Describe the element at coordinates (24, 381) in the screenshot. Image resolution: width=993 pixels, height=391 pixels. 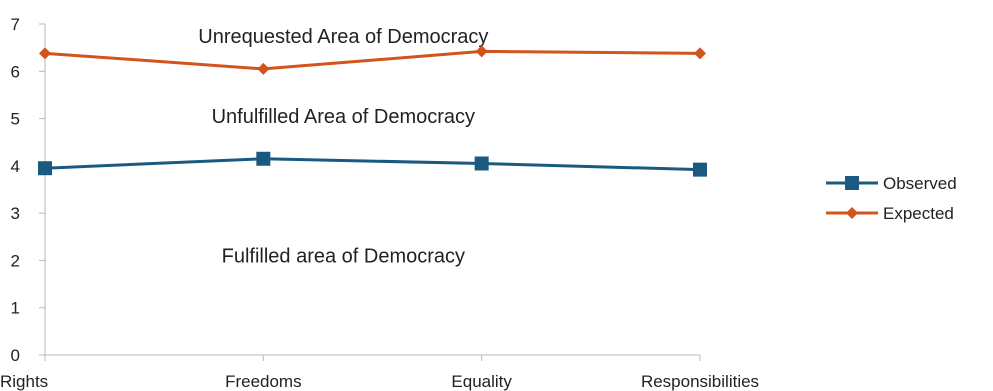
I see `x-tick-label: Rights` at that location.